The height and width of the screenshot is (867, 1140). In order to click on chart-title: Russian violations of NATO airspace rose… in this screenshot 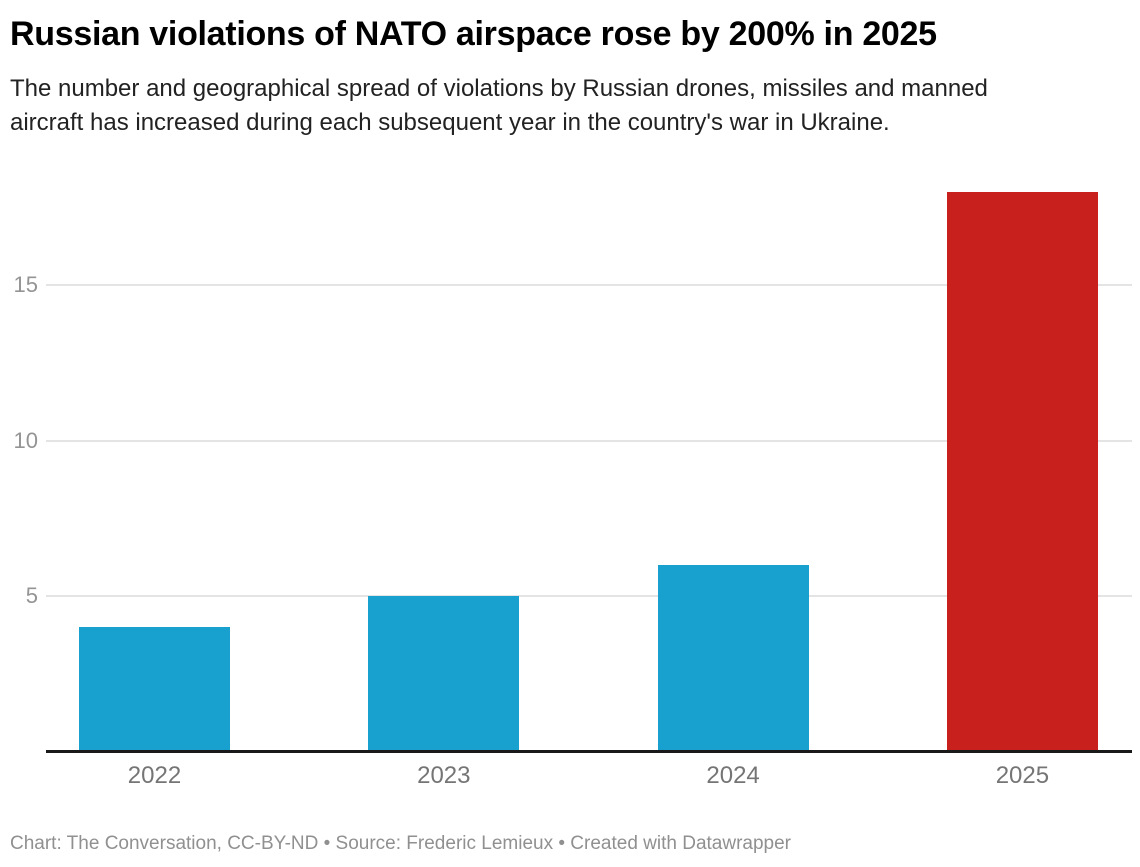, I will do `click(473, 34)`.